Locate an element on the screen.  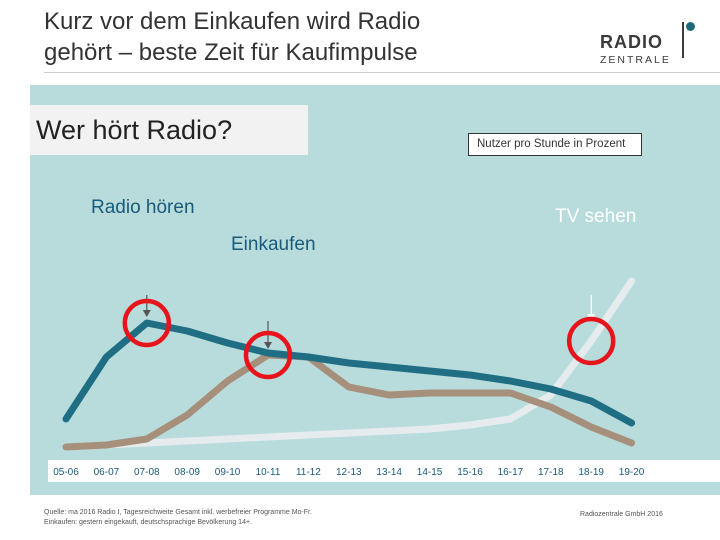
x-tick-label-09-10: 09-10 is located at coordinates (228, 472).